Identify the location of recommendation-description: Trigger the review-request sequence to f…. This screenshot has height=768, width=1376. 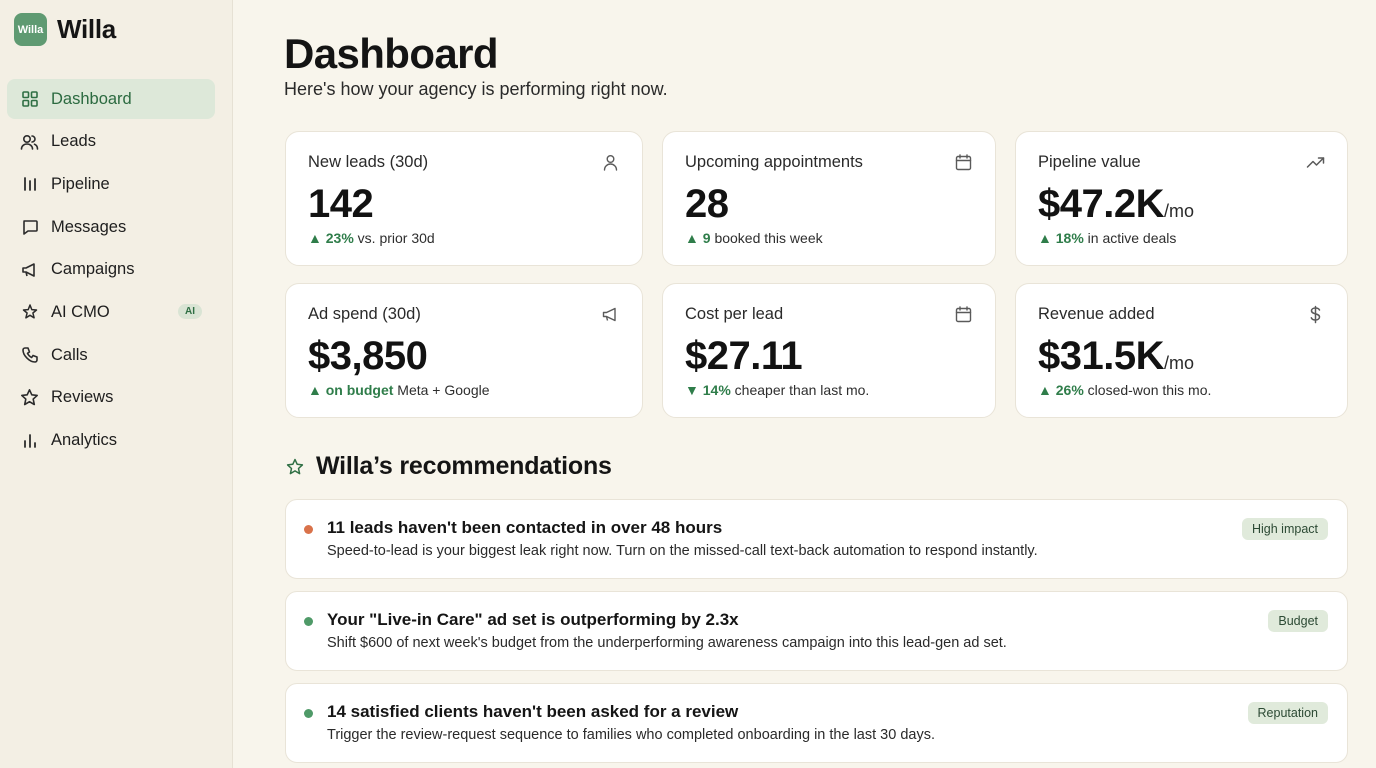
(631, 735).